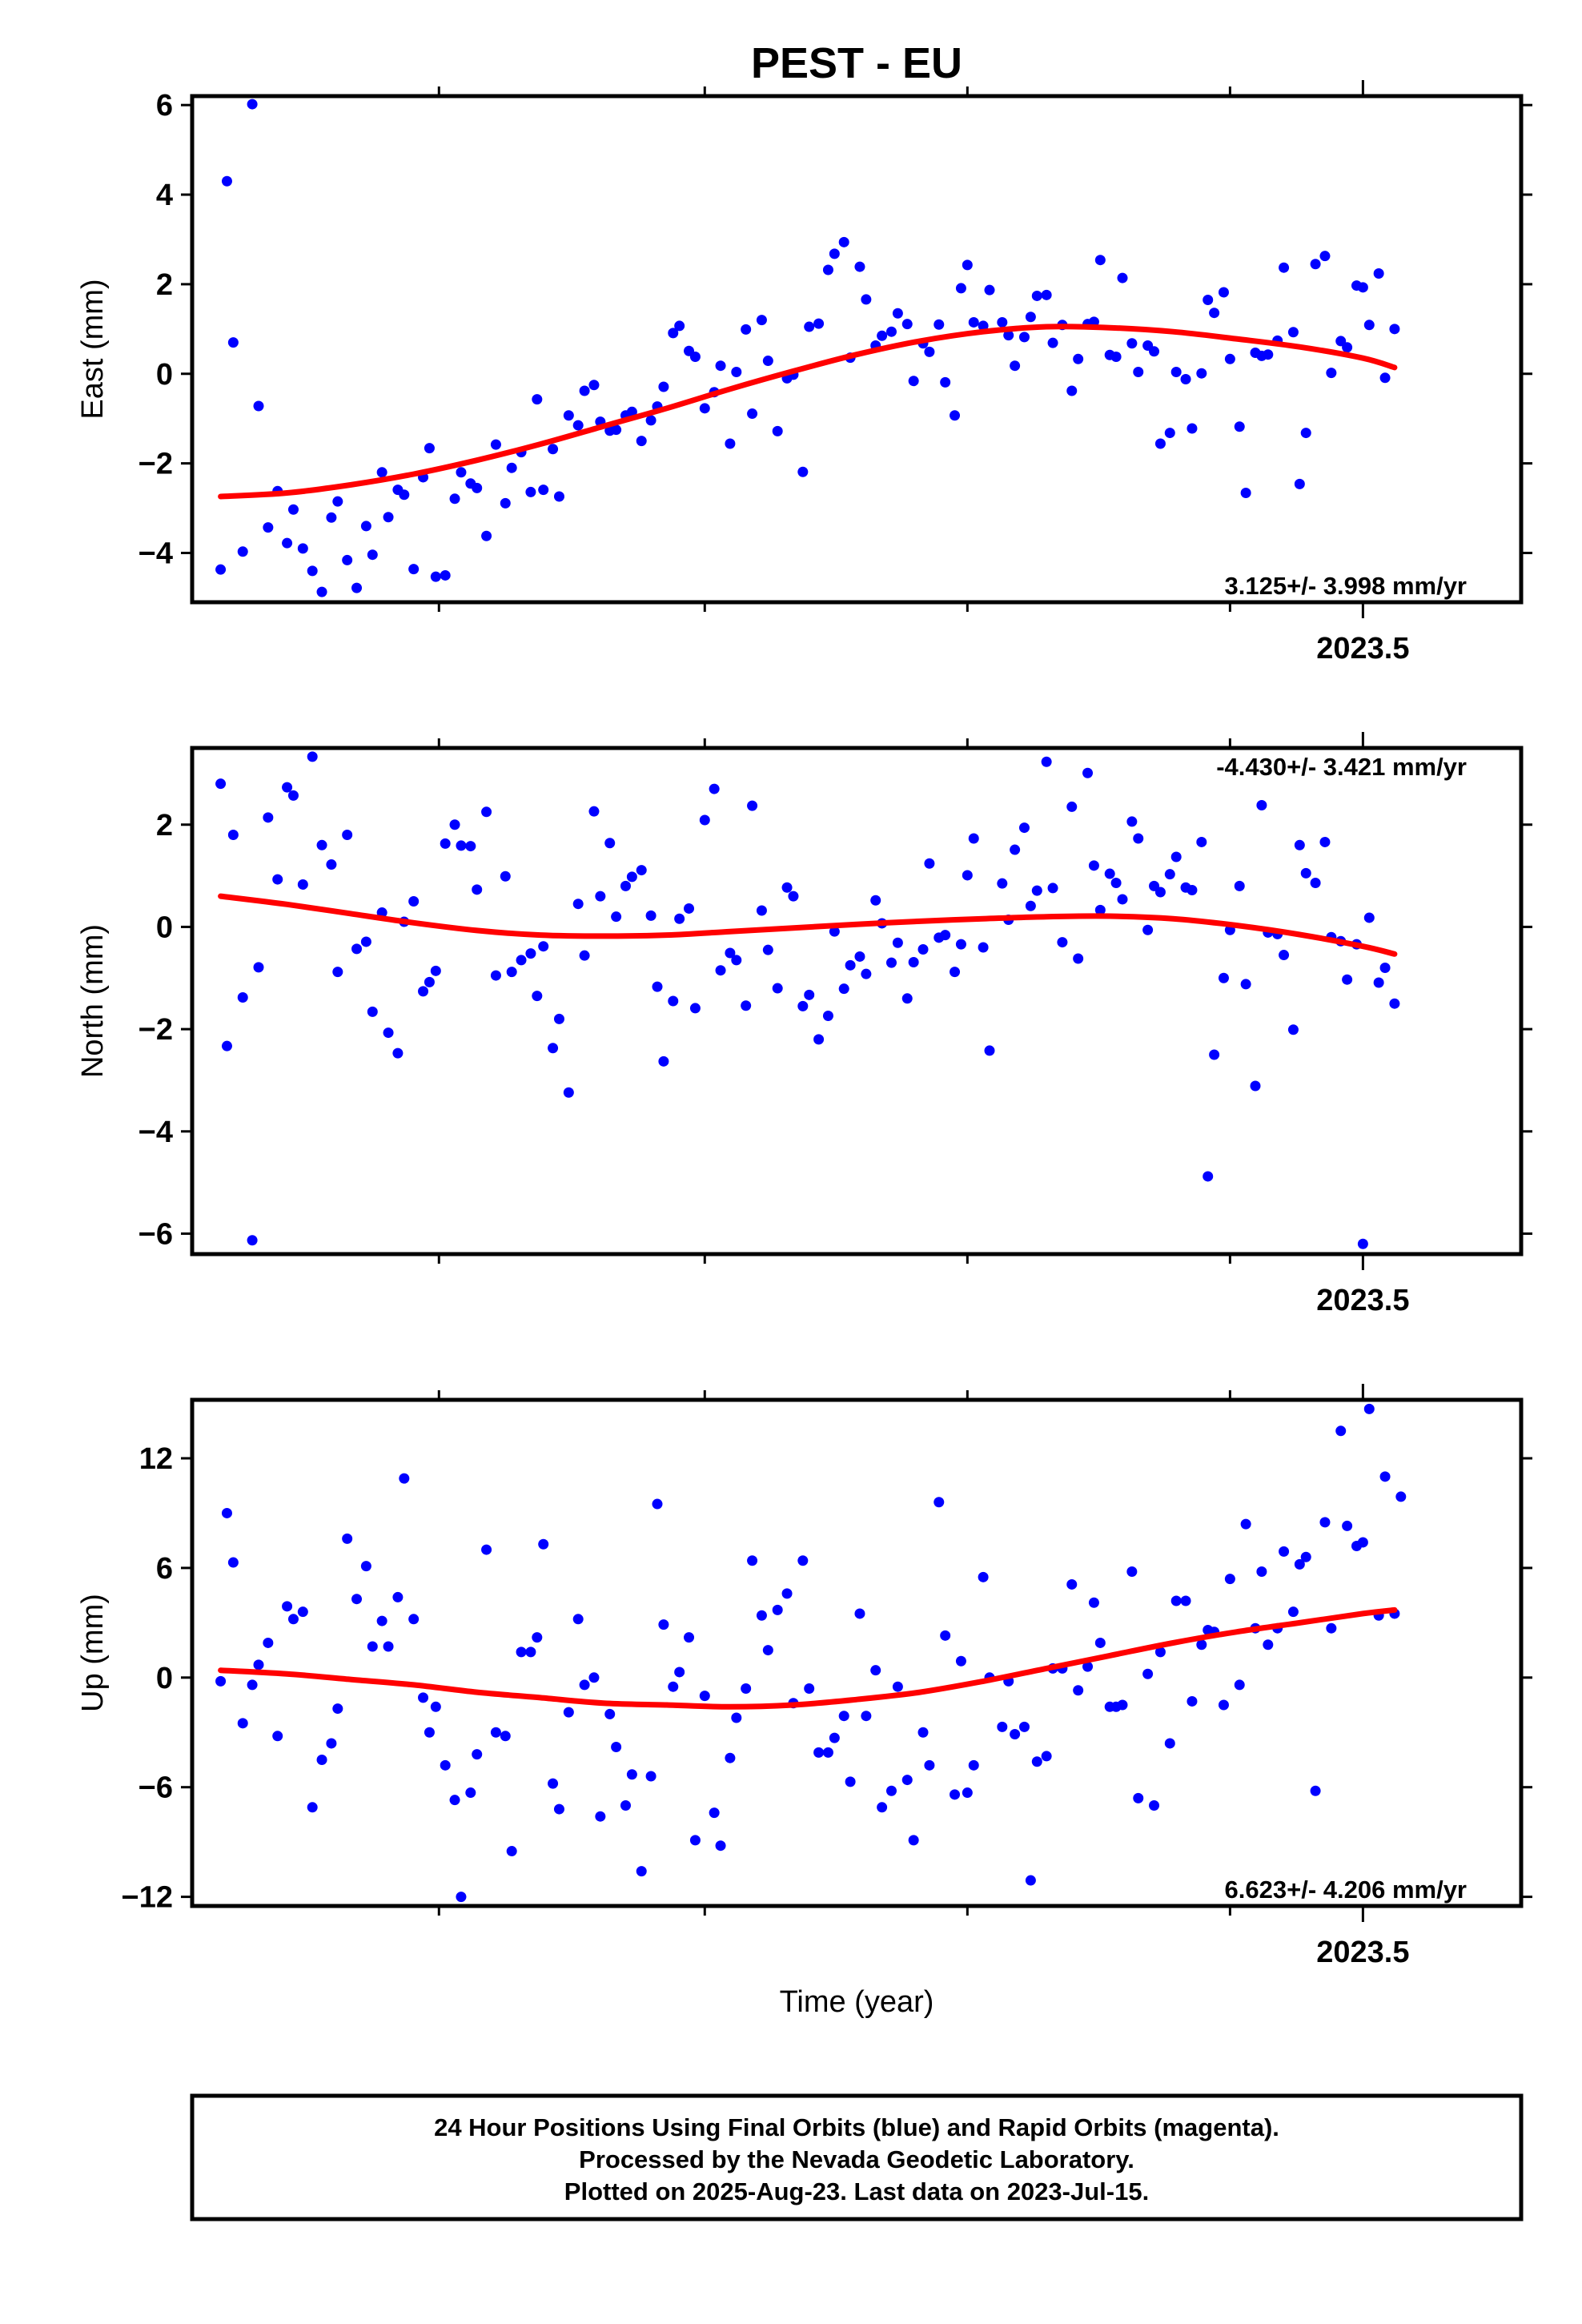 This screenshot has width=1582, height=2324. What do you see at coordinates (1362, 648) in the screenshot?
I see `east-xtick-label: 2023.5` at bounding box center [1362, 648].